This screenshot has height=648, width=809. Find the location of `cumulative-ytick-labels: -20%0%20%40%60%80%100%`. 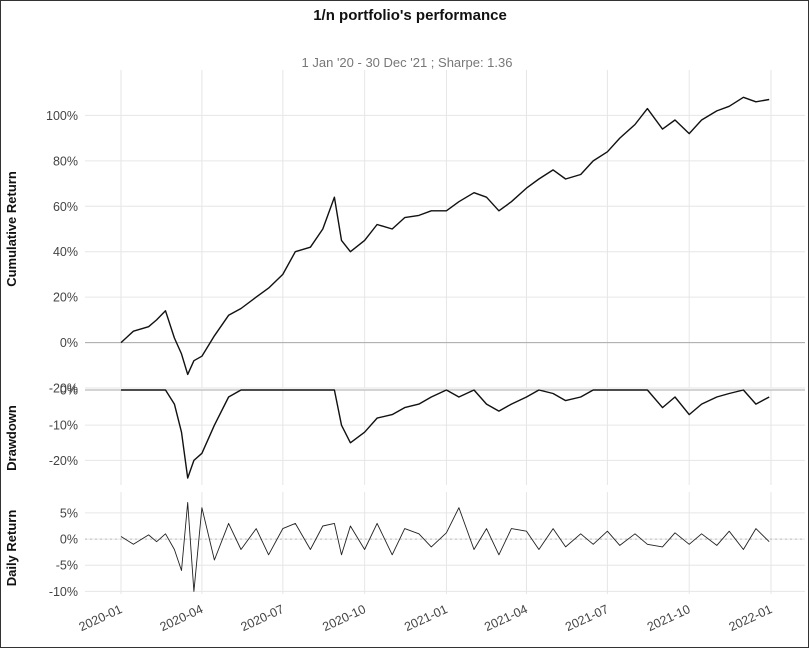

cumulative-ytick-labels: -20%0%20%40%60%80%100% is located at coordinates (62, 252).